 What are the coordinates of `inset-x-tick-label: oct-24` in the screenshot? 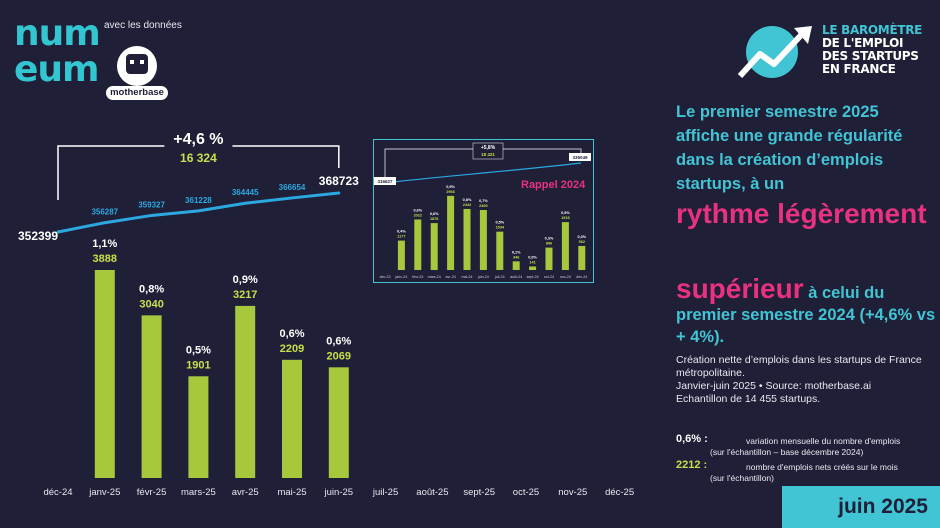 It's located at (549, 277).